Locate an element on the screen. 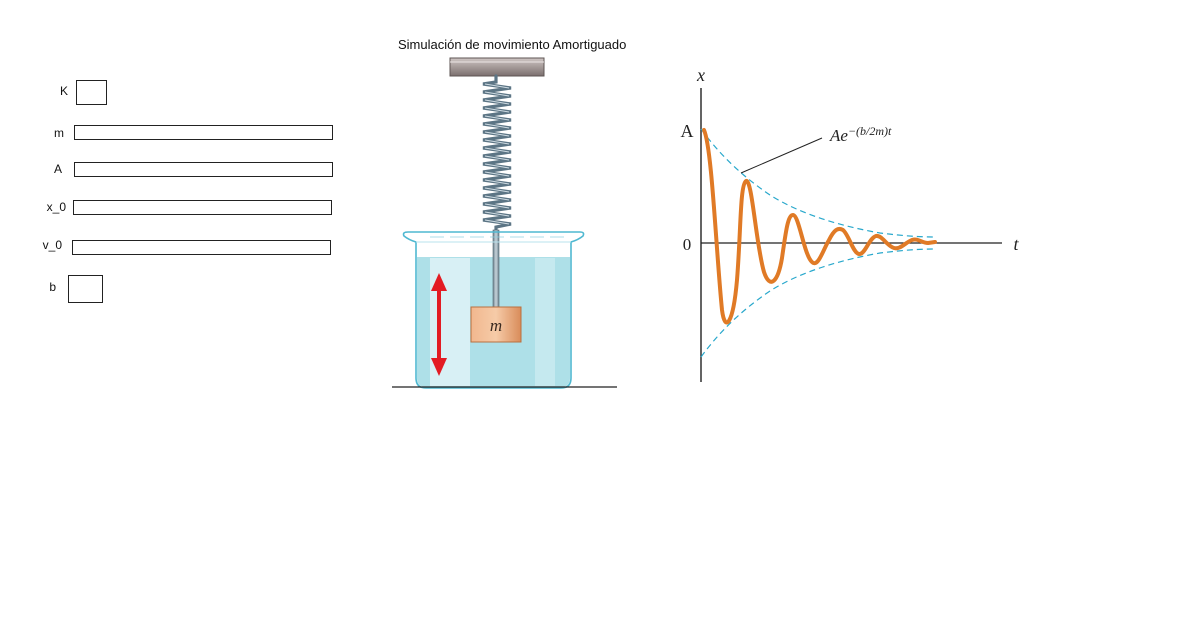 This screenshot has width=1200, height=623. damped-oscillator-illustration: m is located at coordinates (504, 223).